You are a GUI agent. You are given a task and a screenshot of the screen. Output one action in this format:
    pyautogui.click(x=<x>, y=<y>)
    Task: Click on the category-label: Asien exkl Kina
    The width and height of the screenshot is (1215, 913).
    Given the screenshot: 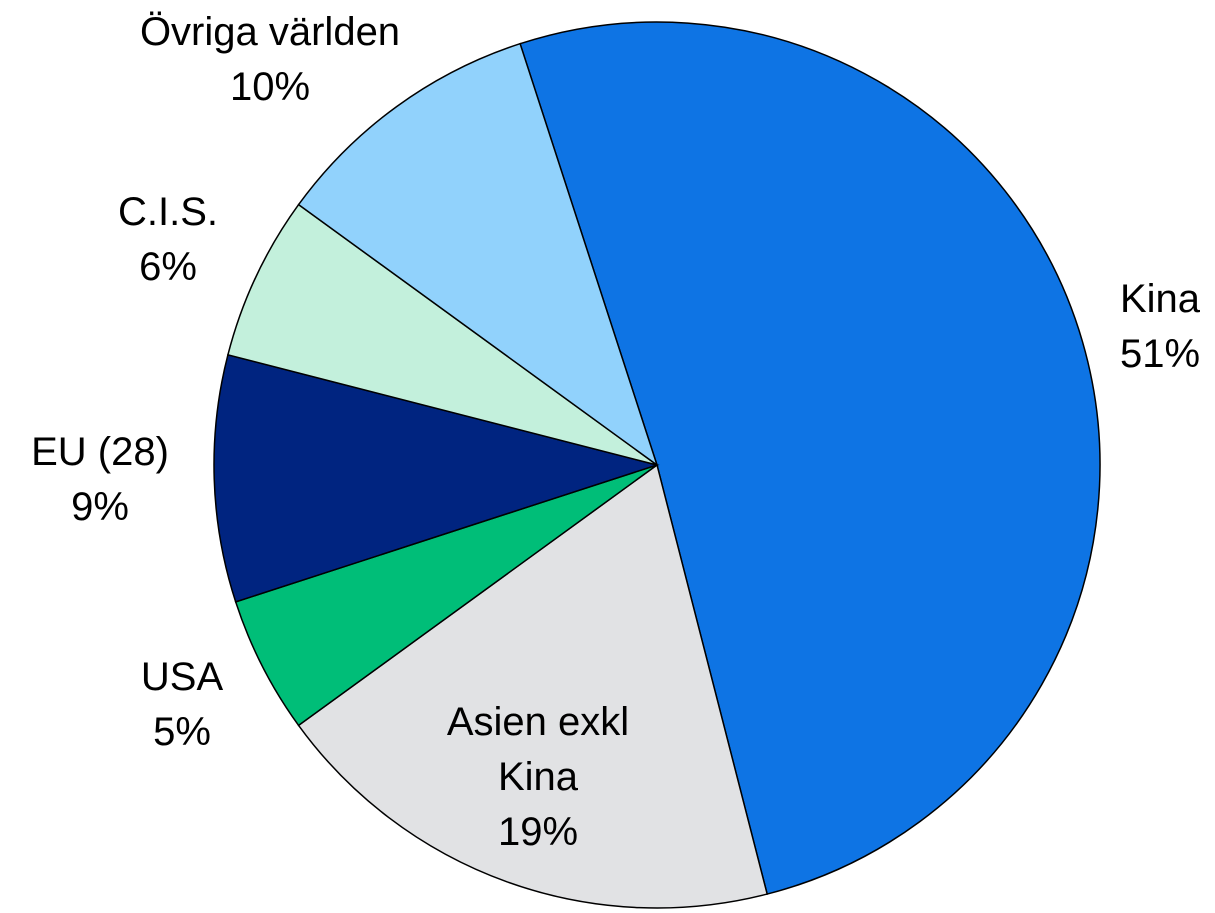 What is the action you would take?
    pyautogui.click(x=538, y=749)
    